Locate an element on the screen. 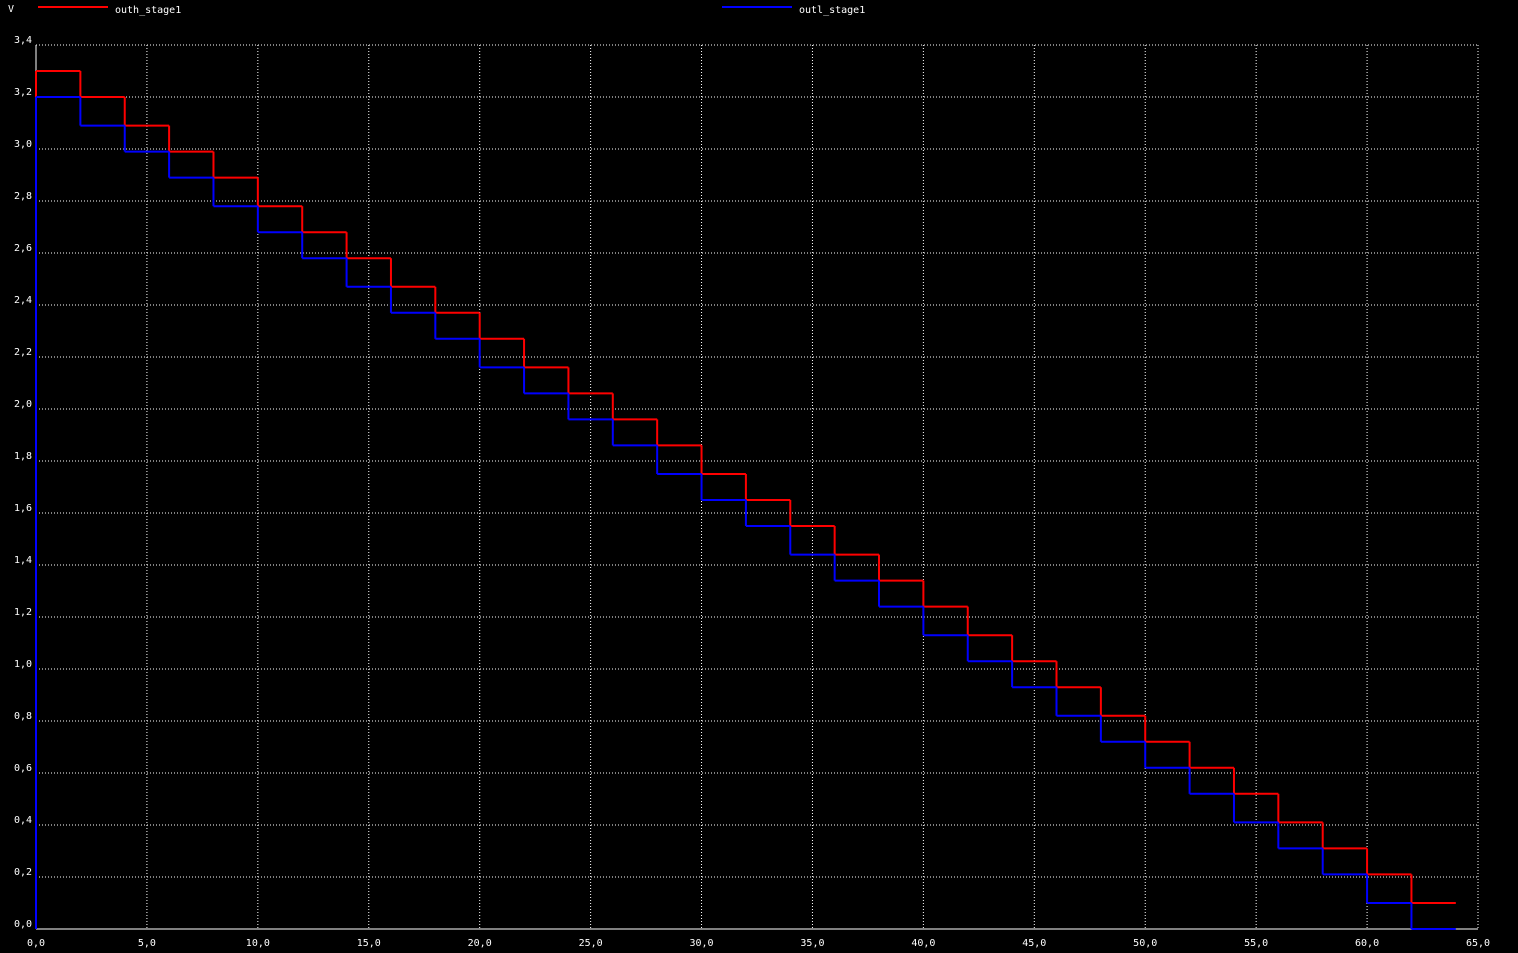 The width and height of the screenshot is (1518, 953). x-tick-label: 10,0 is located at coordinates (258, 943).